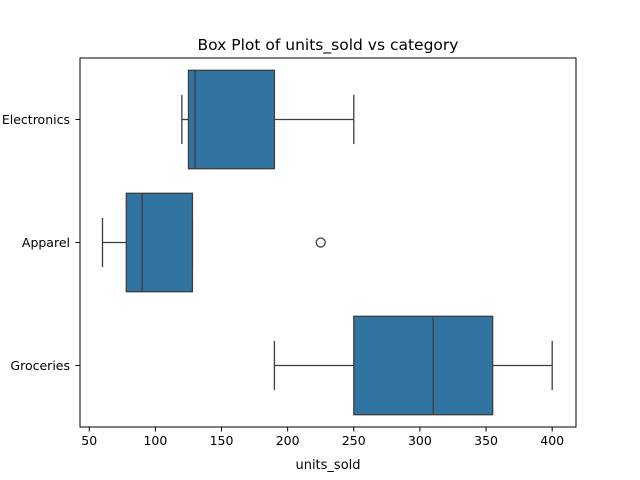 The image size is (640, 480). I want to click on outlier-point, so click(320, 242).